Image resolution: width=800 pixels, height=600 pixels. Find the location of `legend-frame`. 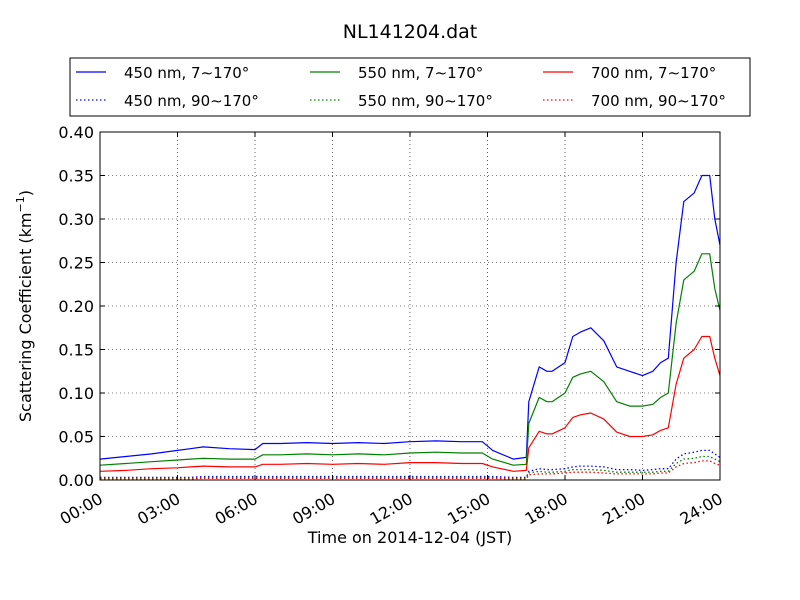

legend-frame is located at coordinates (410, 87).